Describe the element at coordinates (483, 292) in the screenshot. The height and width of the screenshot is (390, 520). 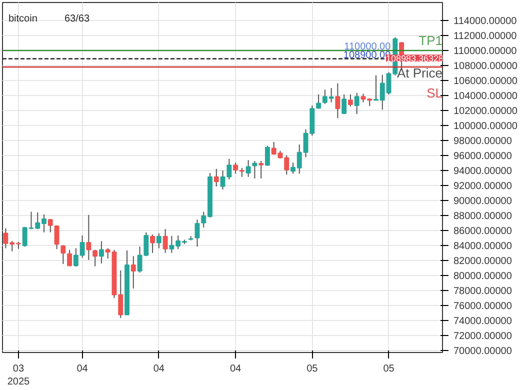
I see `y-tick-label: 78000.00000` at that location.